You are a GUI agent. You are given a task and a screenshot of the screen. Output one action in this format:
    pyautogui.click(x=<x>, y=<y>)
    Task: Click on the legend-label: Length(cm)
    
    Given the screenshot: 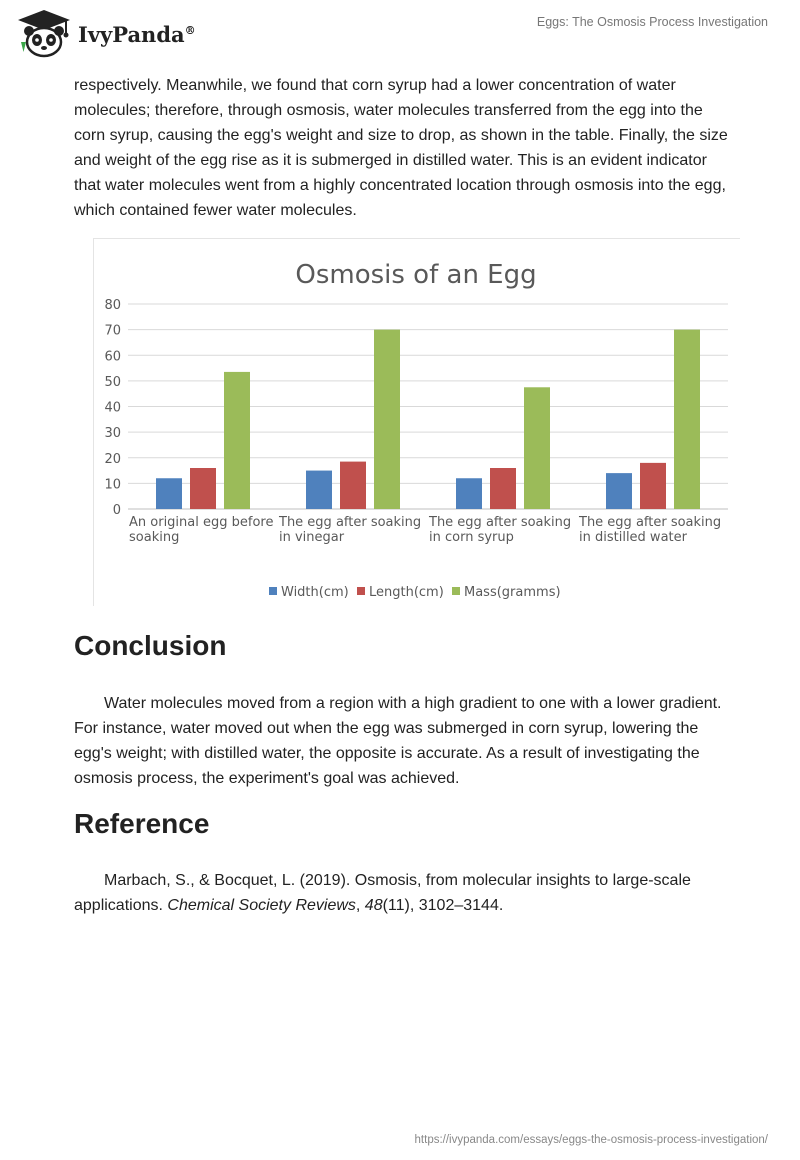 What is the action you would take?
    pyautogui.click(x=406, y=592)
    